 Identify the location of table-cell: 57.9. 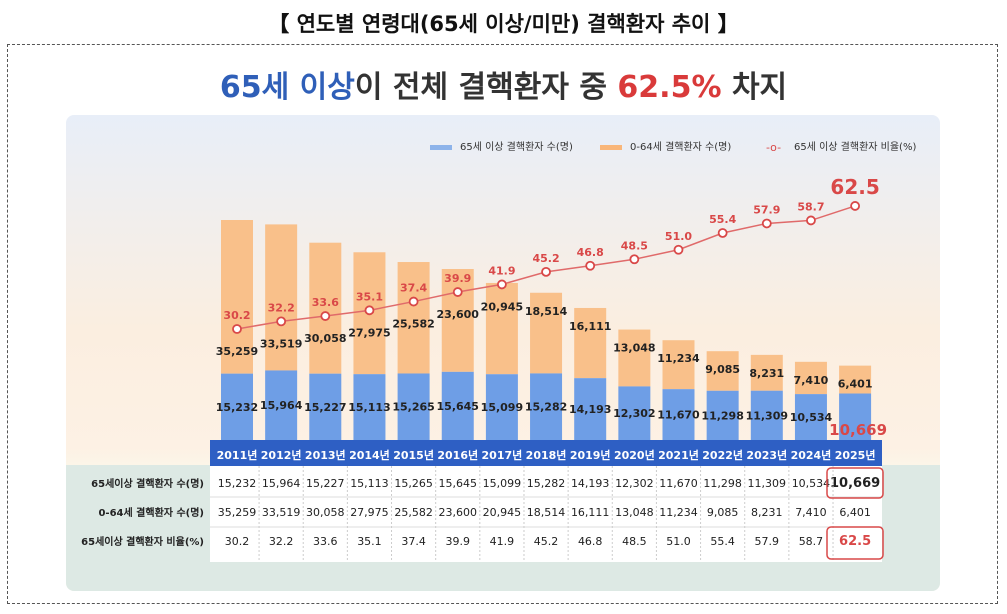
(767, 541).